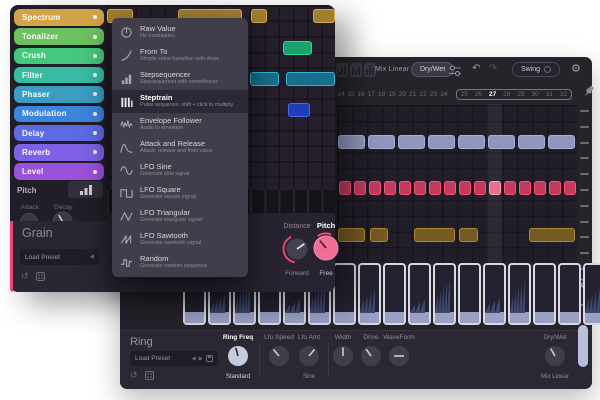 The height and width of the screenshot is (400, 600). What do you see at coordinates (583, 346) in the screenshot?
I see `scroll-handle` at bounding box center [583, 346].